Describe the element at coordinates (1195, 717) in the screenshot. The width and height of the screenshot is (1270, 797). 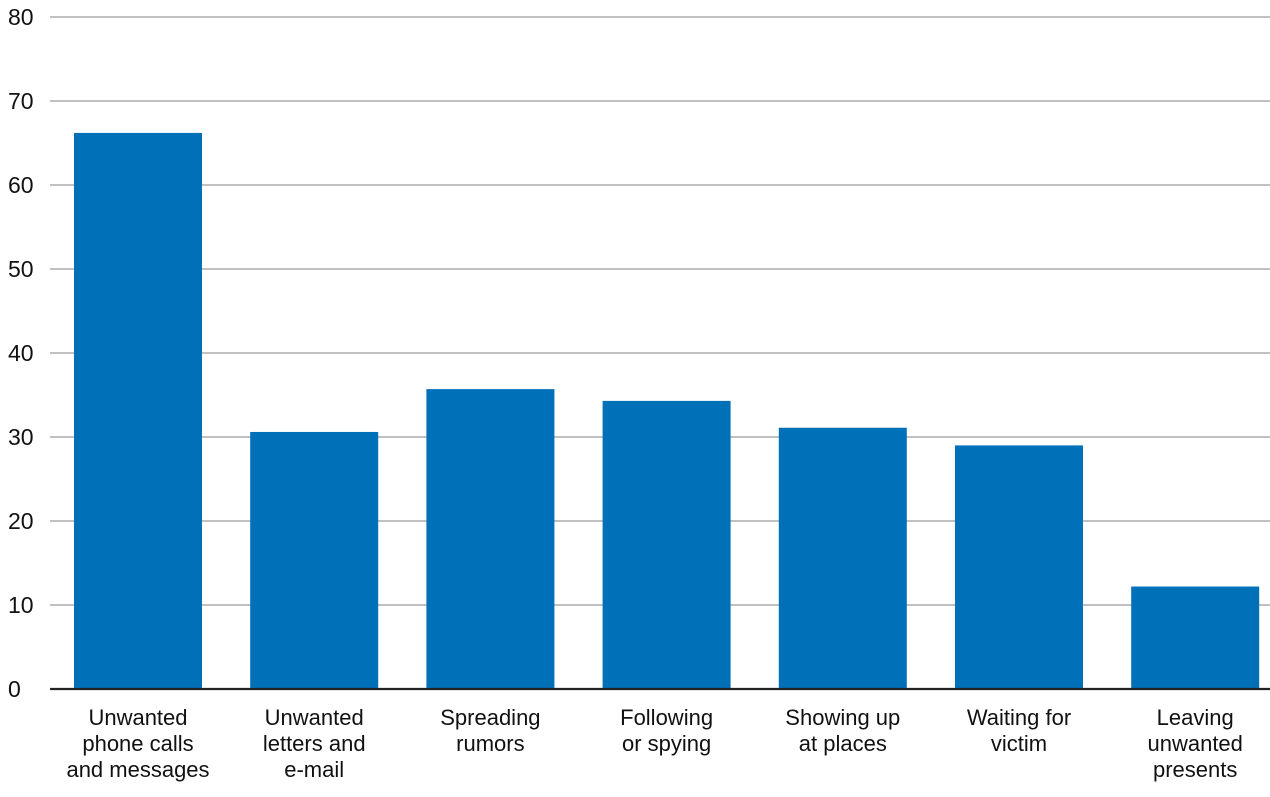
I see `x-category-label-line: Leaving` at that location.